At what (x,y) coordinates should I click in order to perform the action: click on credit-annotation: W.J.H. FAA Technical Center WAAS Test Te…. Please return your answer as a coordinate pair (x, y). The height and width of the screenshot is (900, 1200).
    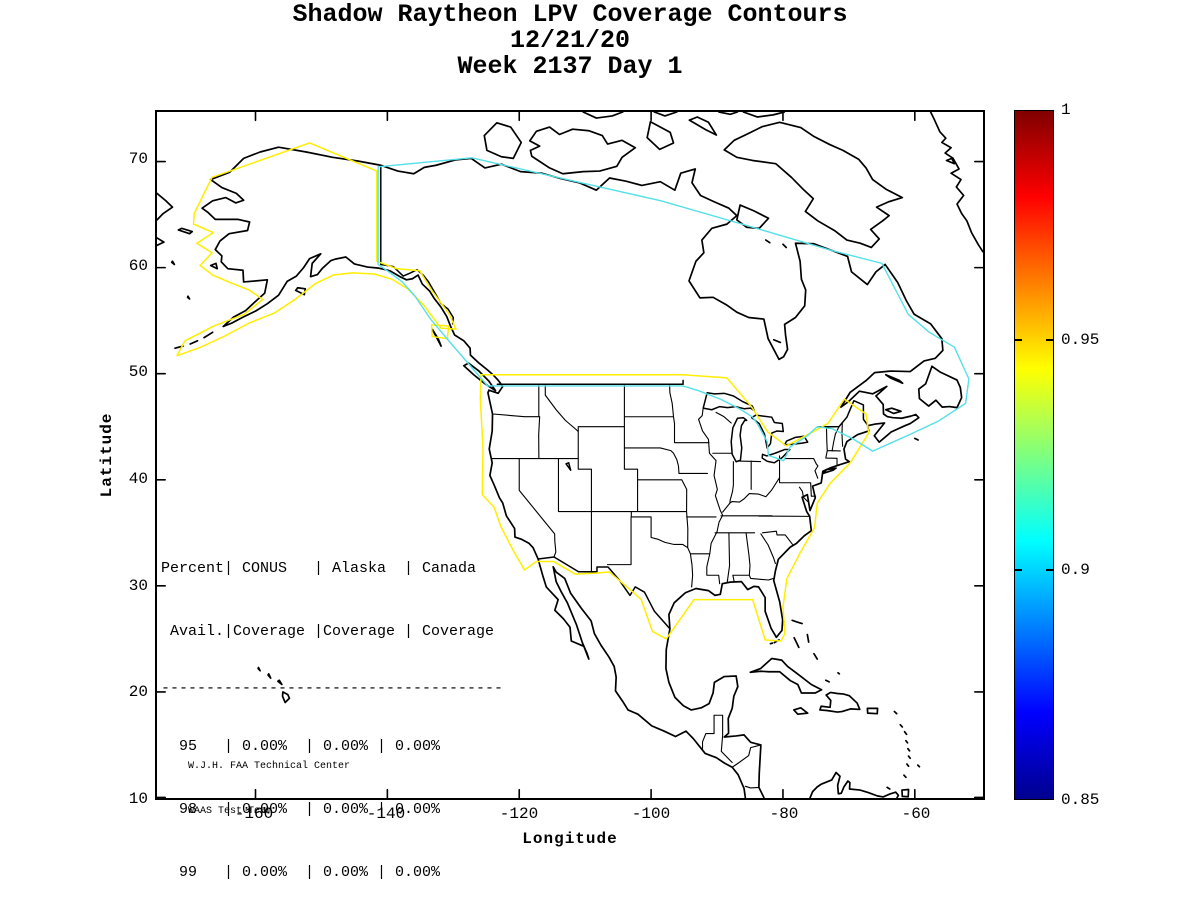
    Looking at the image, I should click on (269, 789).